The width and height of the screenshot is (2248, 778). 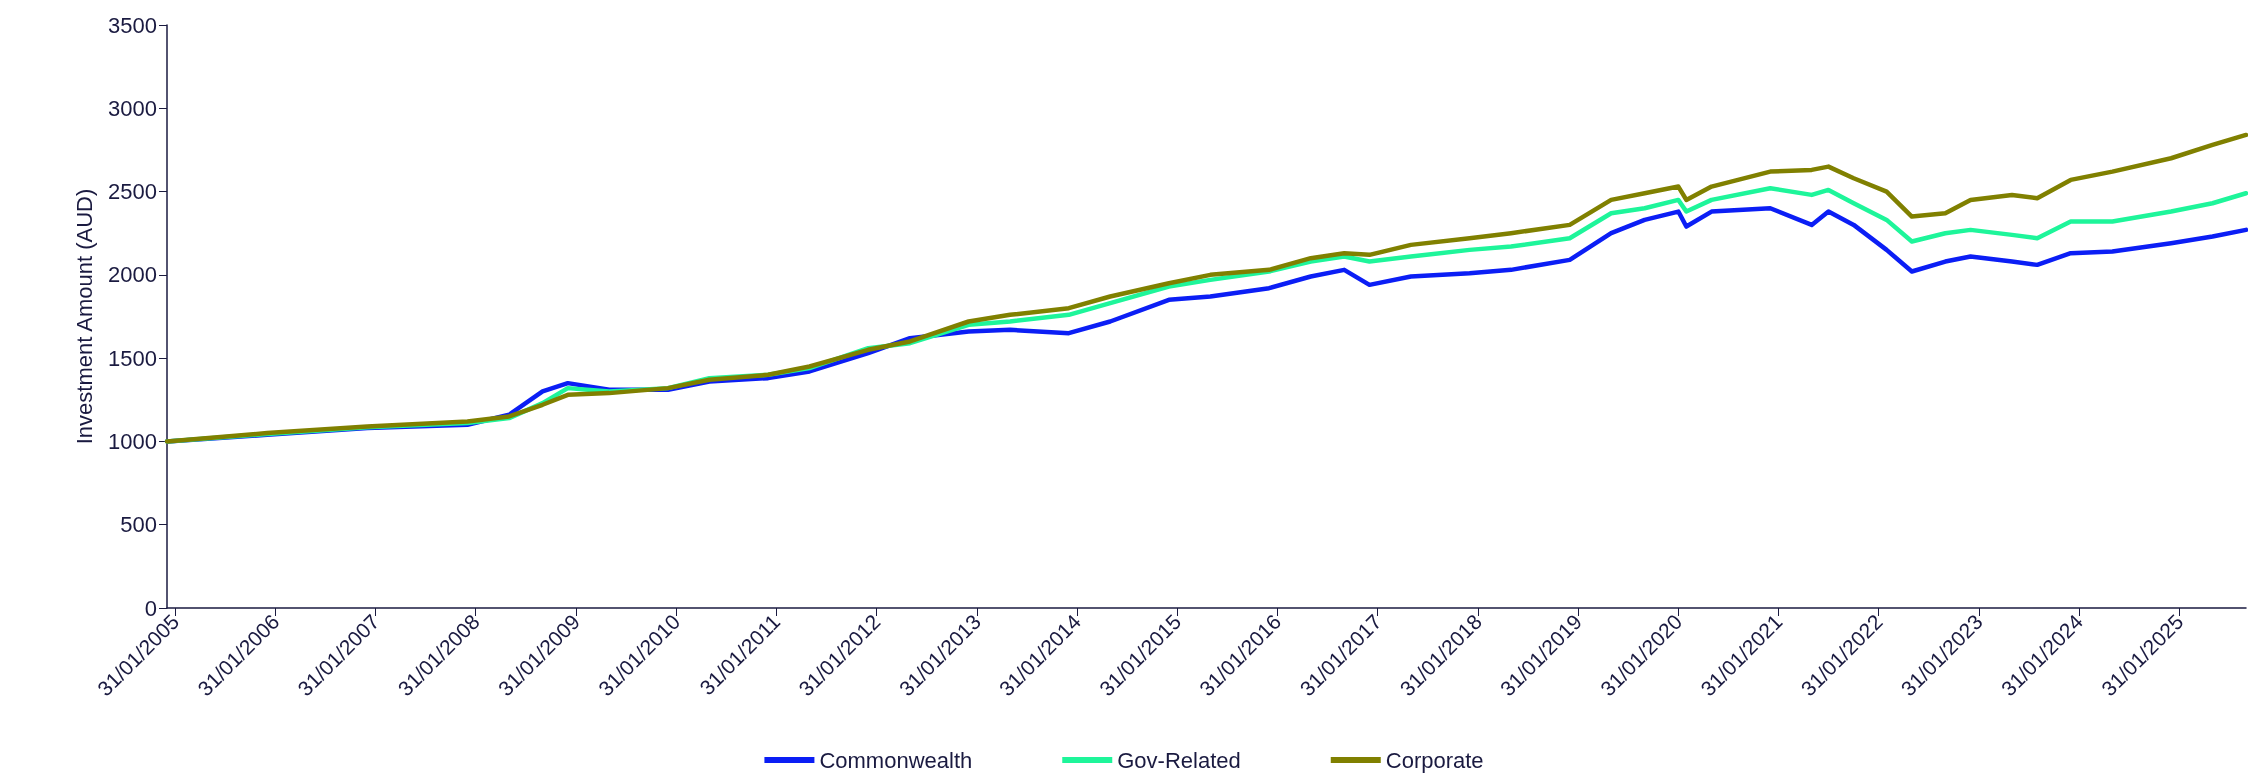 What do you see at coordinates (150, 608) in the screenshot?
I see `y-tick-label: 0` at bounding box center [150, 608].